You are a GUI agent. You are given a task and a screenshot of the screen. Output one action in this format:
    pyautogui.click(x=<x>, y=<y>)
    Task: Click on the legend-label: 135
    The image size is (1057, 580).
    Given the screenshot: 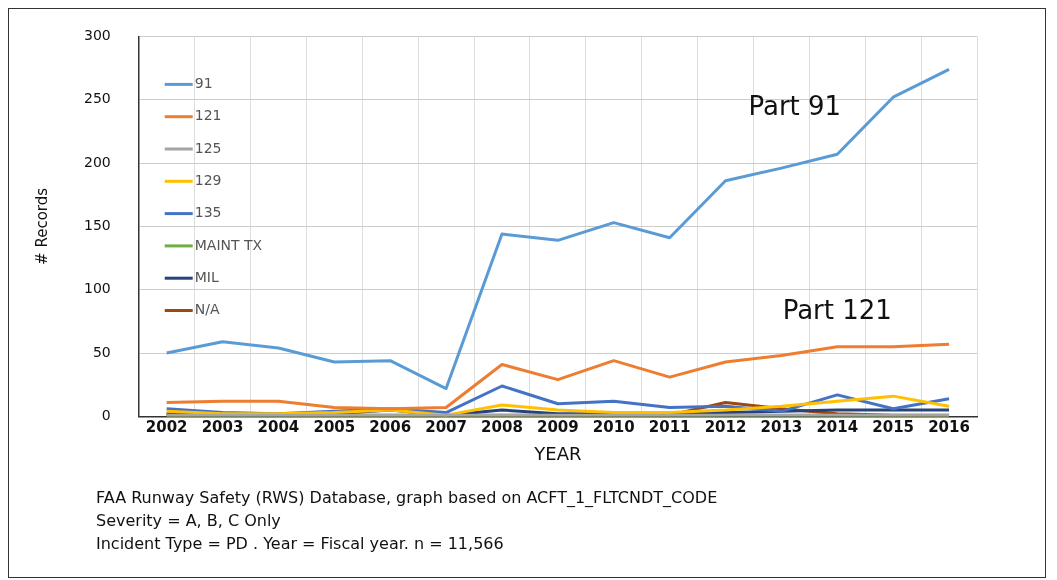 What is the action you would take?
    pyautogui.click(x=208, y=212)
    